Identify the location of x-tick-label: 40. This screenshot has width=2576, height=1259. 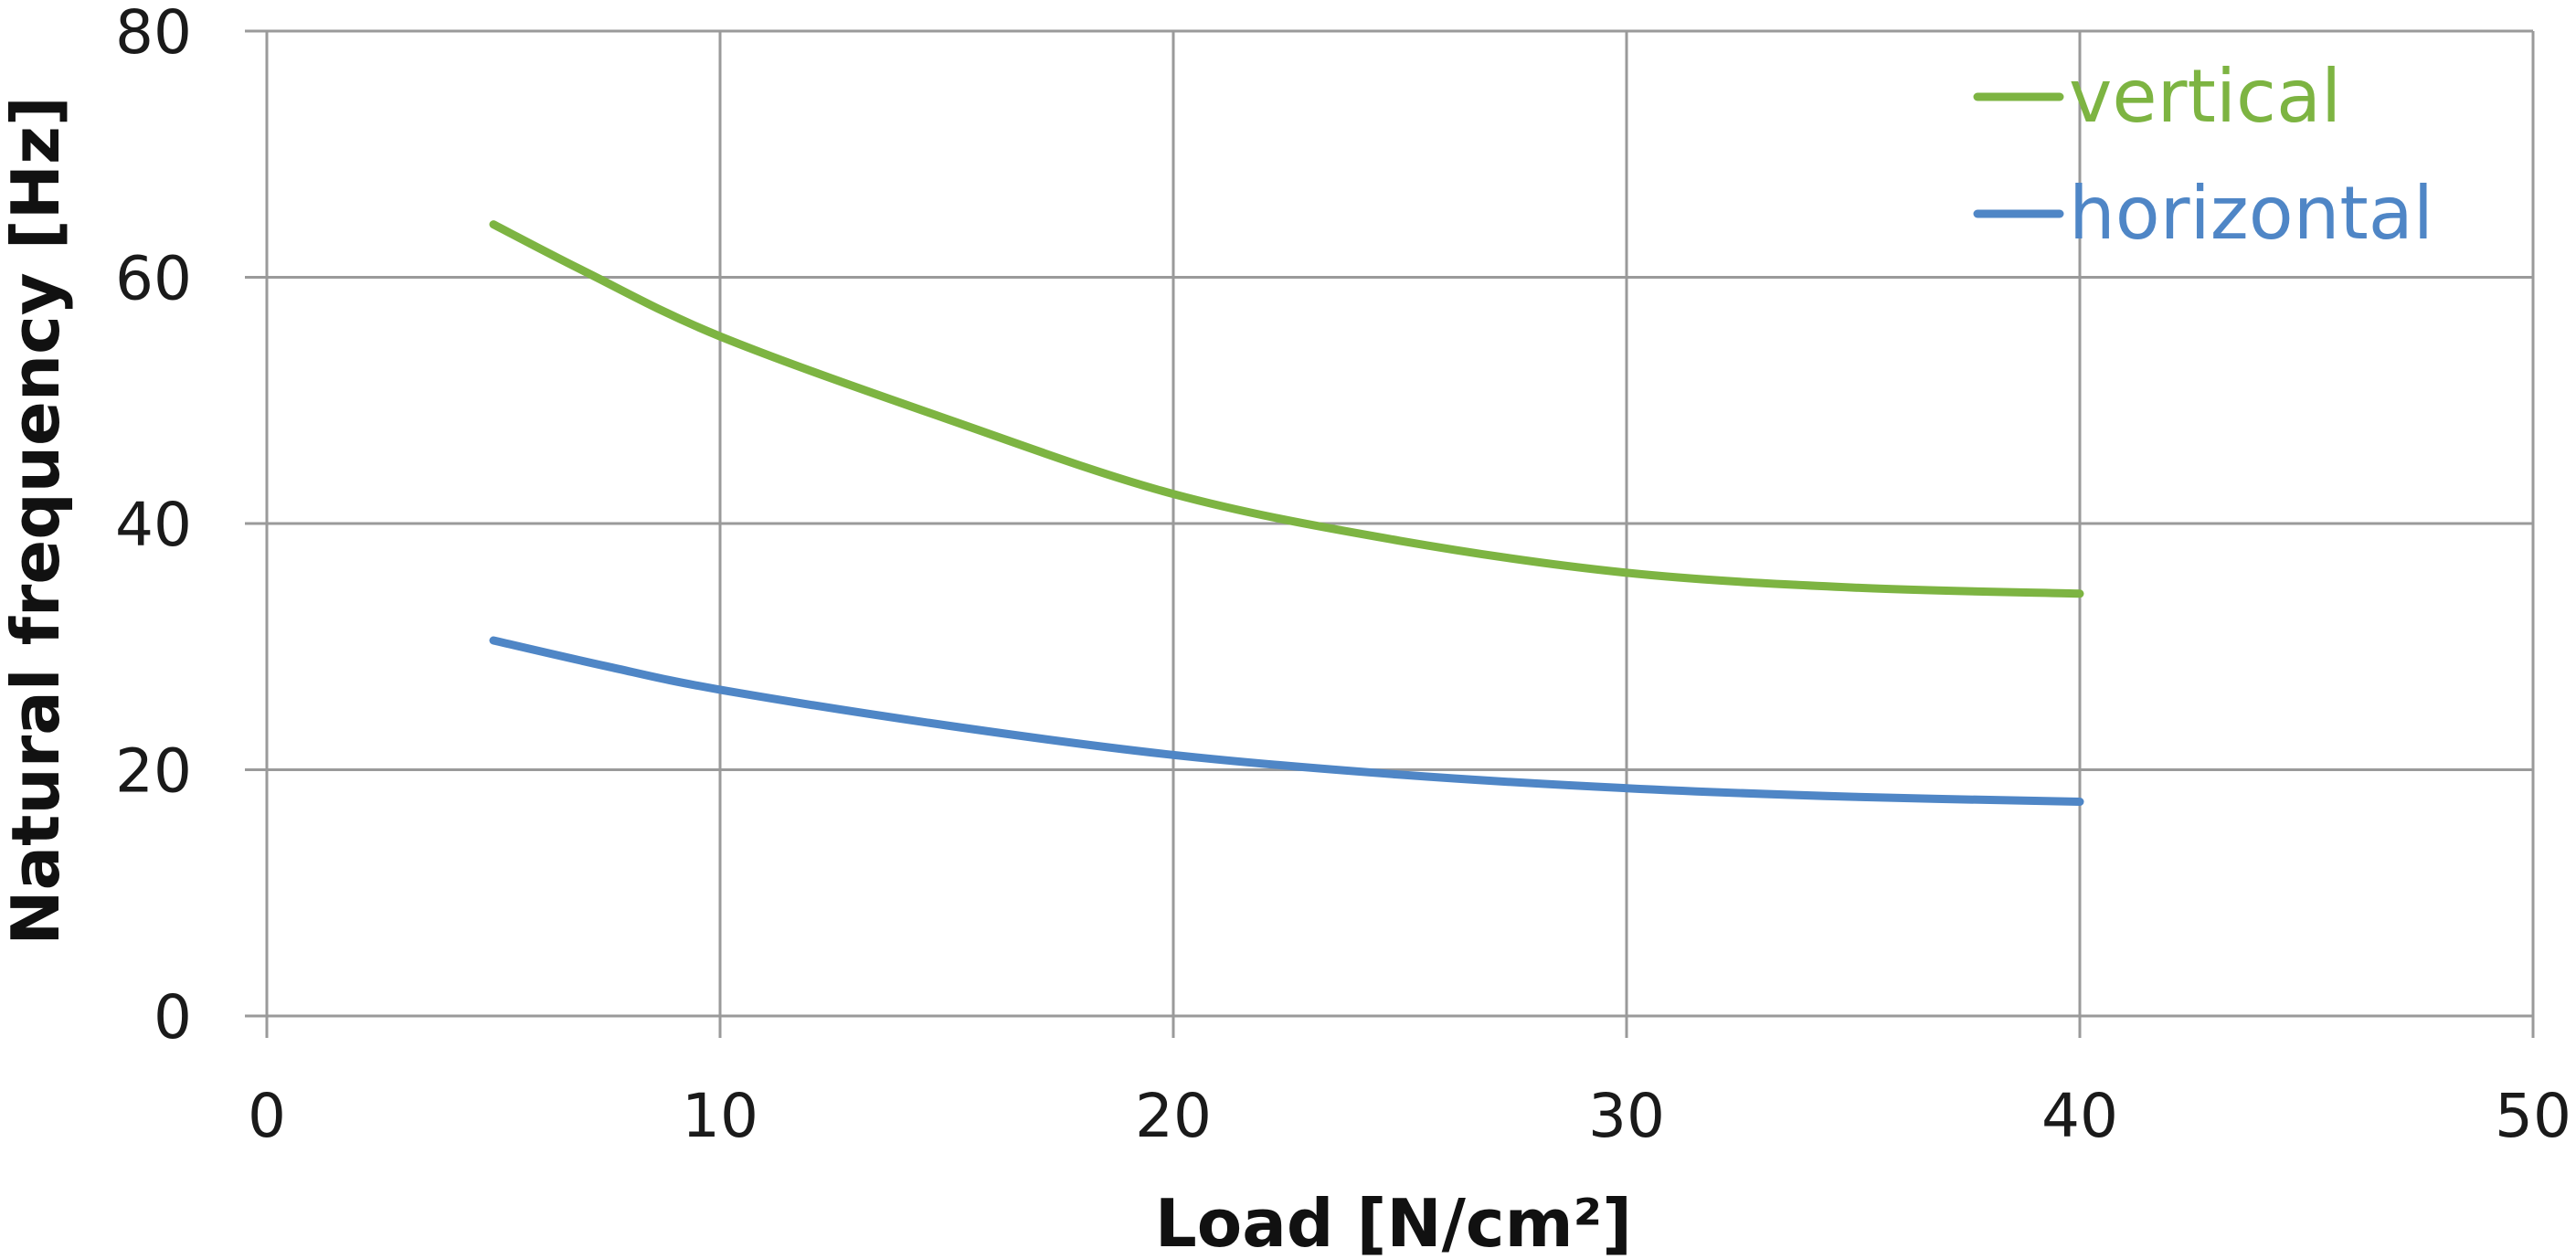
(2079, 1116).